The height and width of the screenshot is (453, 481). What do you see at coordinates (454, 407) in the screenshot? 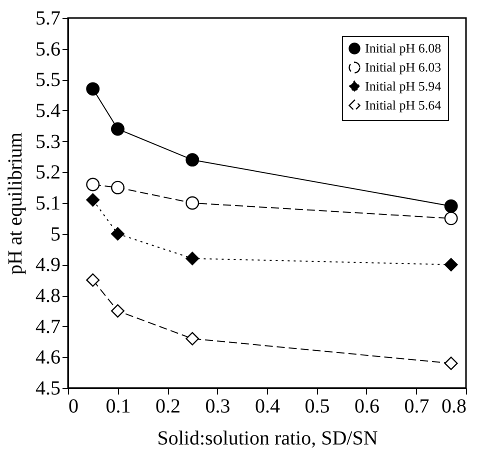
I see `x-tick-label: 0.8` at bounding box center [454, 407].